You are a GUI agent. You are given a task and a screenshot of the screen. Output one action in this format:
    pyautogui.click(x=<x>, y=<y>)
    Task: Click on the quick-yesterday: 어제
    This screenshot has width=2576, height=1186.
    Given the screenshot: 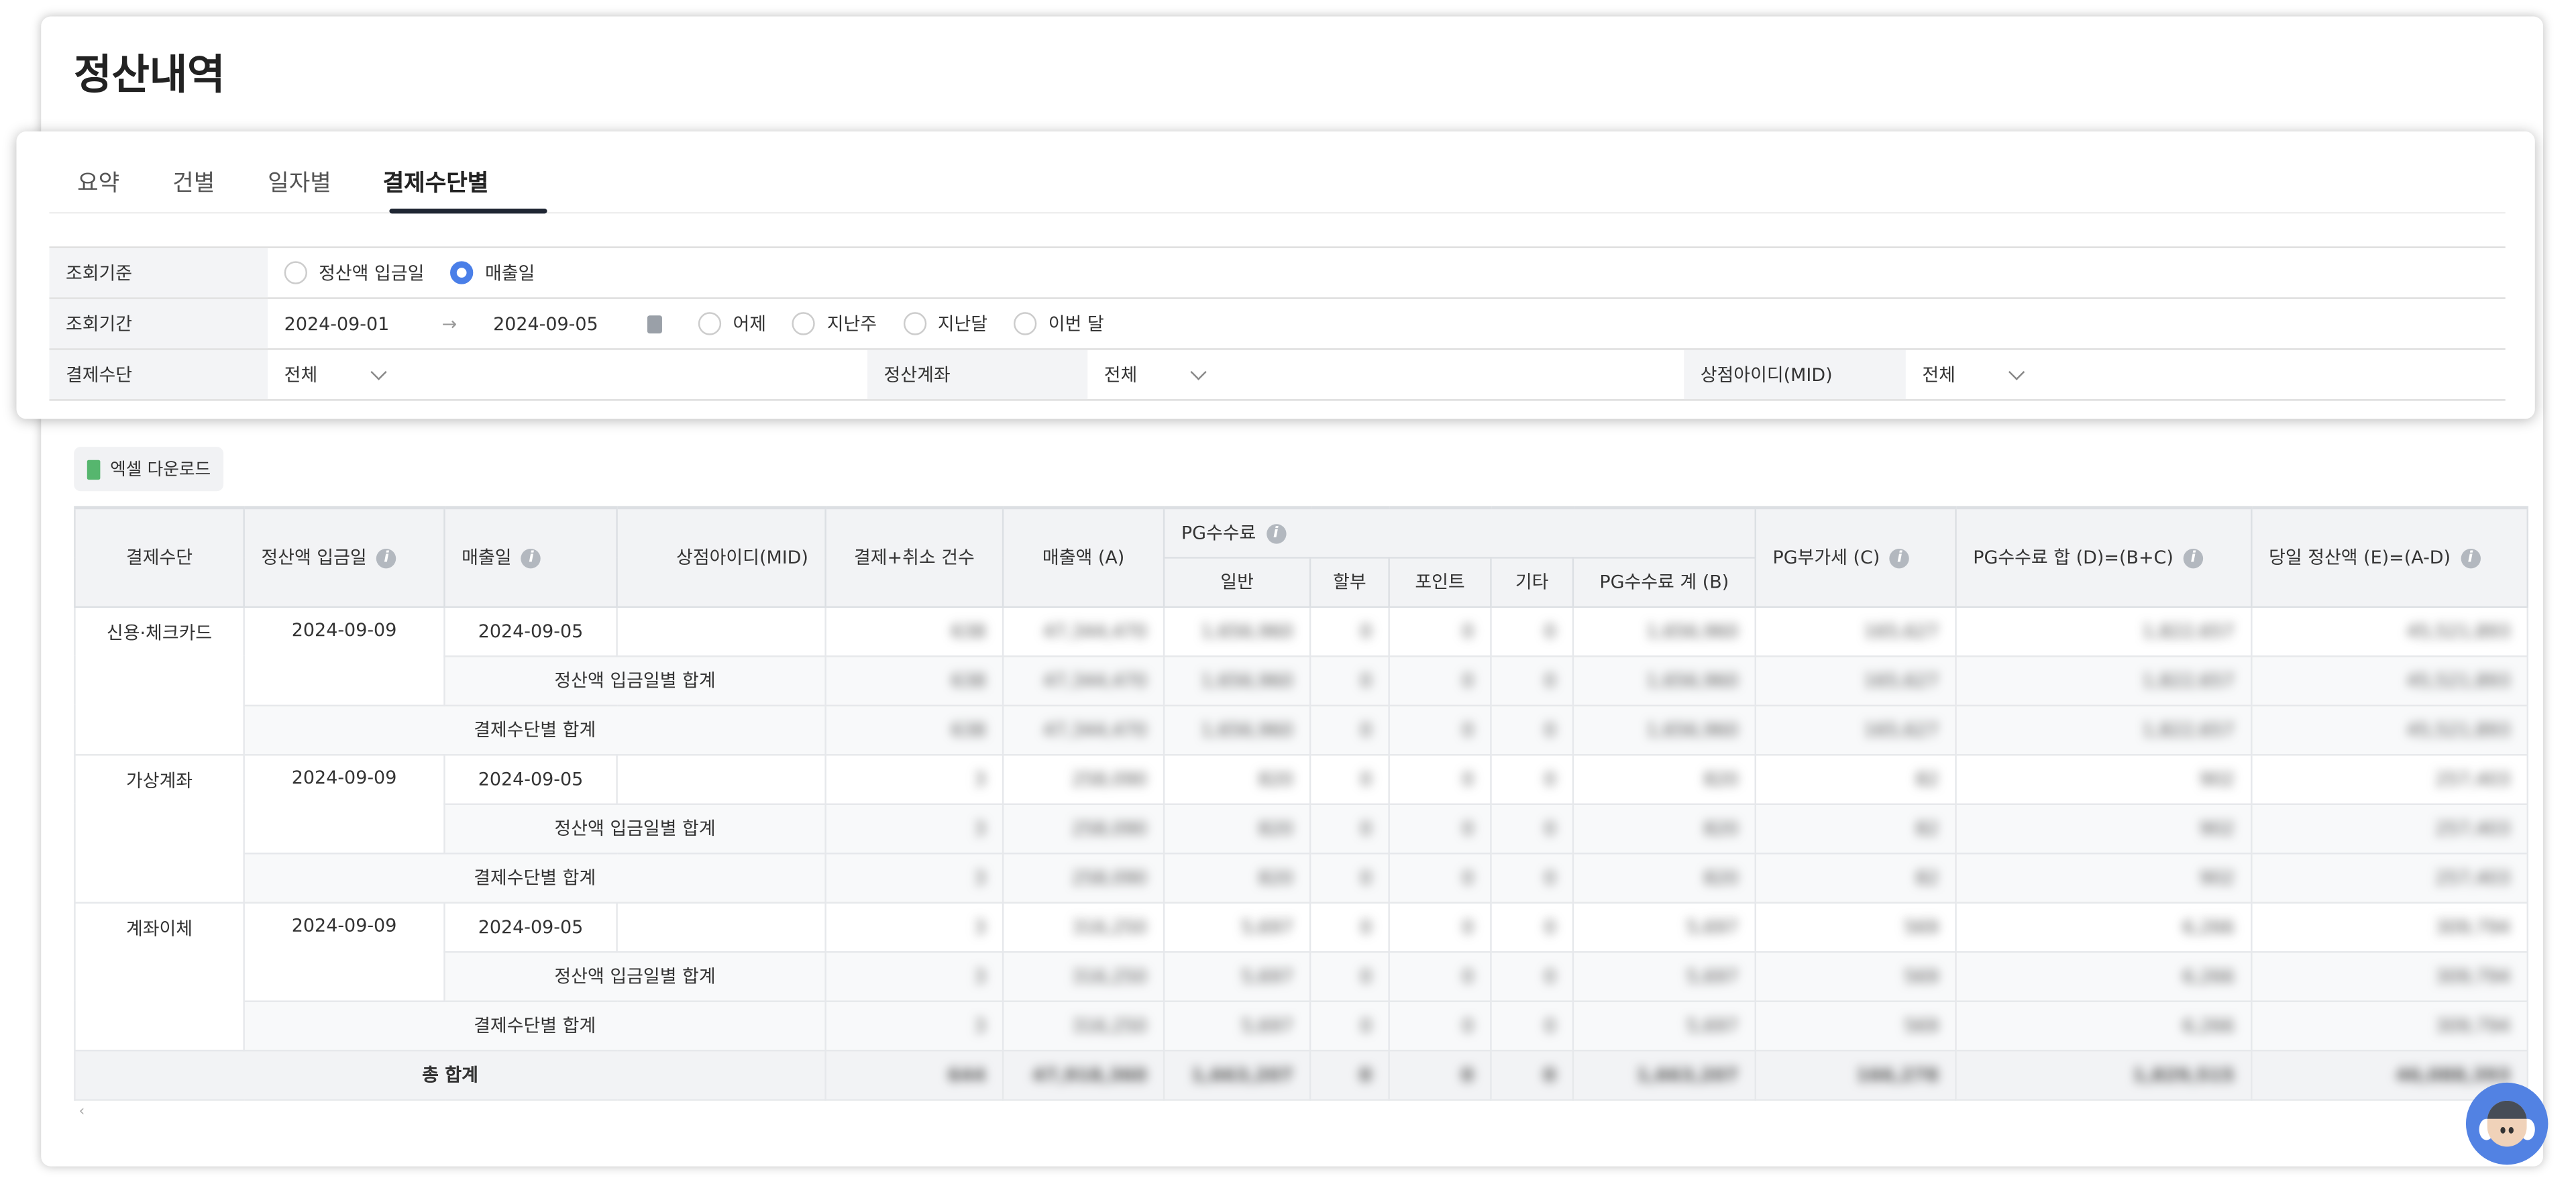 What is the action you would take?
    pyautogui.click(x=732, y=324)
    